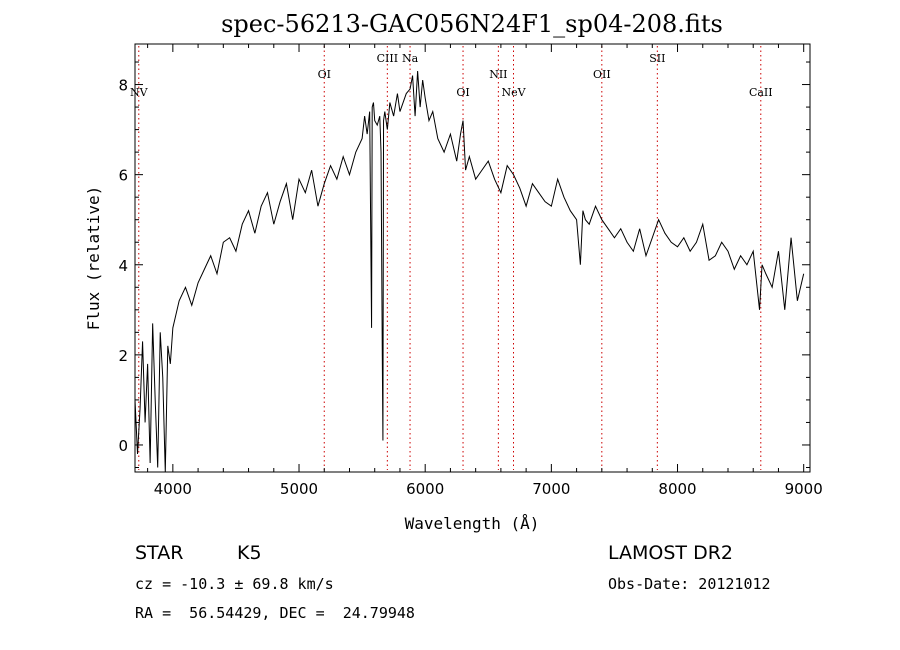 This screenshot has height=650, width=900. What do you see at coordinates (513, 92) in the screenshot?
I see `marker-label: NeV` at bounding box center [513, 92].